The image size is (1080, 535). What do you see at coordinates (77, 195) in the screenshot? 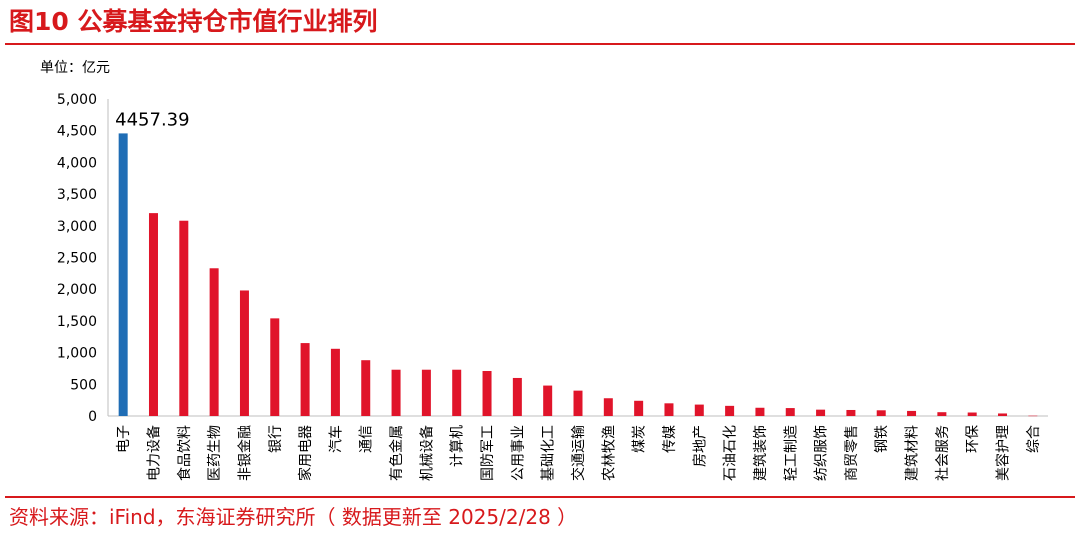
I see `y-tick-label: 3,500` at bounding box center [77, 195].